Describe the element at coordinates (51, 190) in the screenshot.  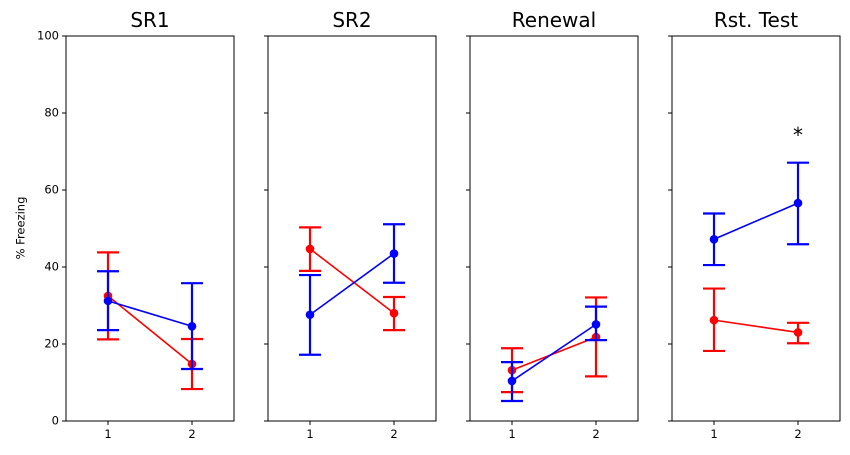
I see `y-tick-label: 60` at that location.